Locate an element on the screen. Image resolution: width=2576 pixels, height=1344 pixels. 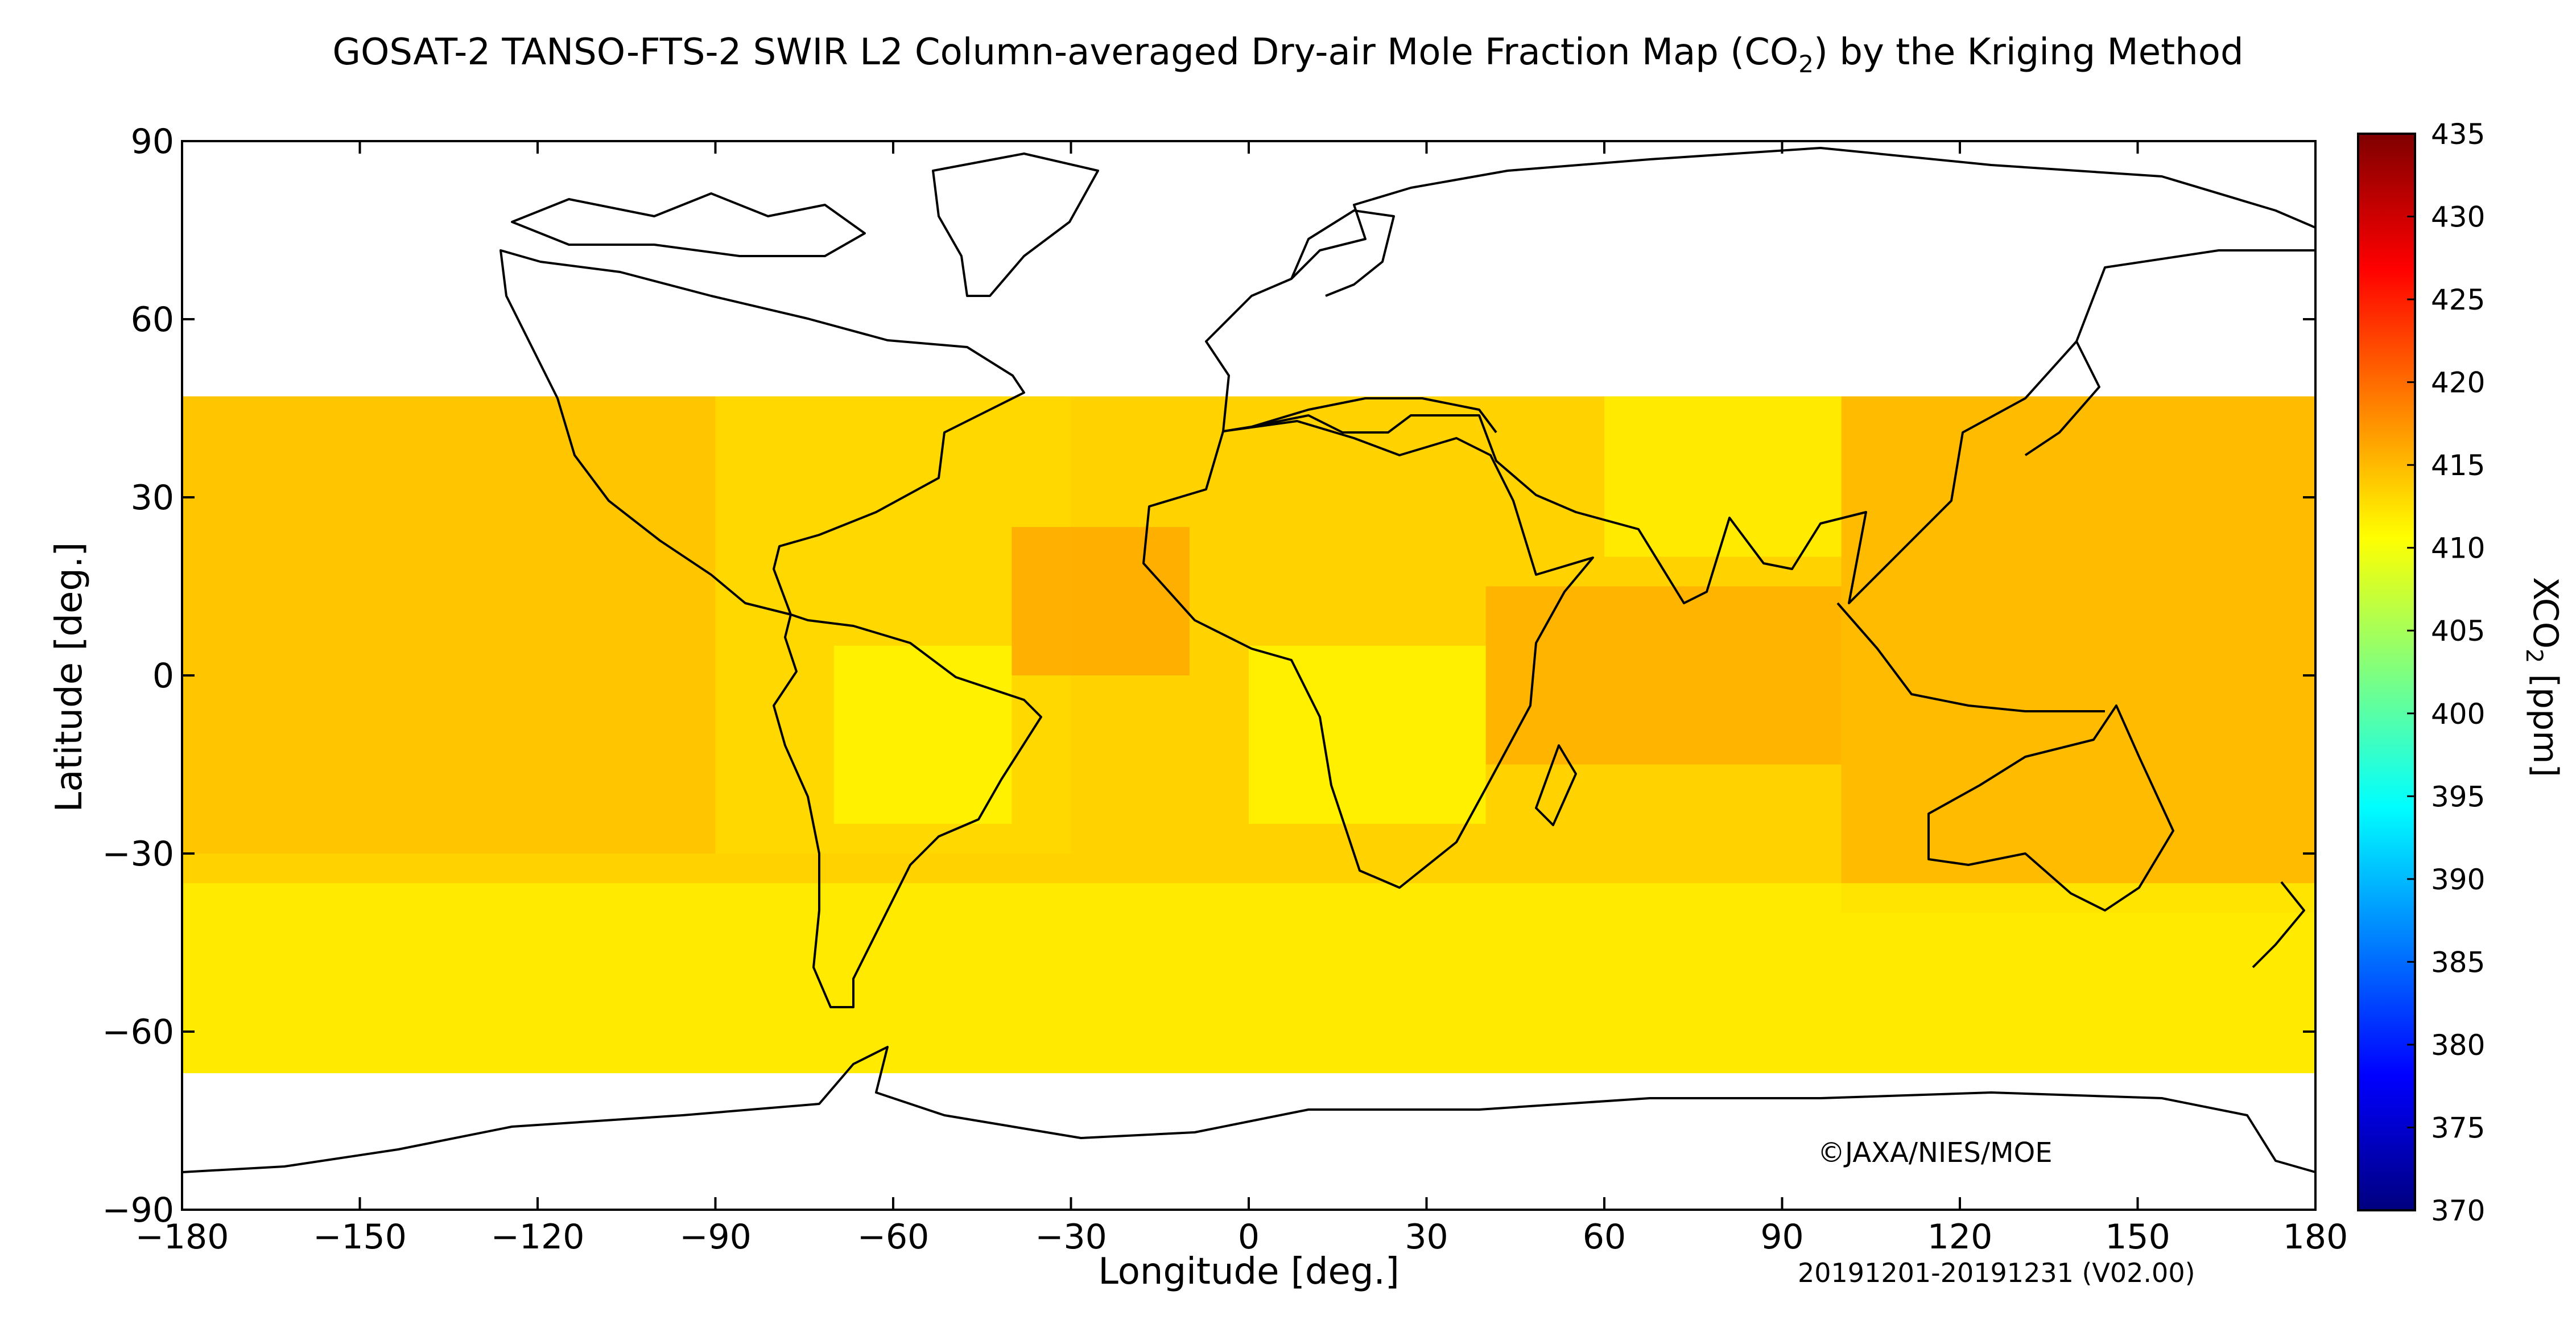
x-tick-label: −120 is located at coordinates (538, 1237).